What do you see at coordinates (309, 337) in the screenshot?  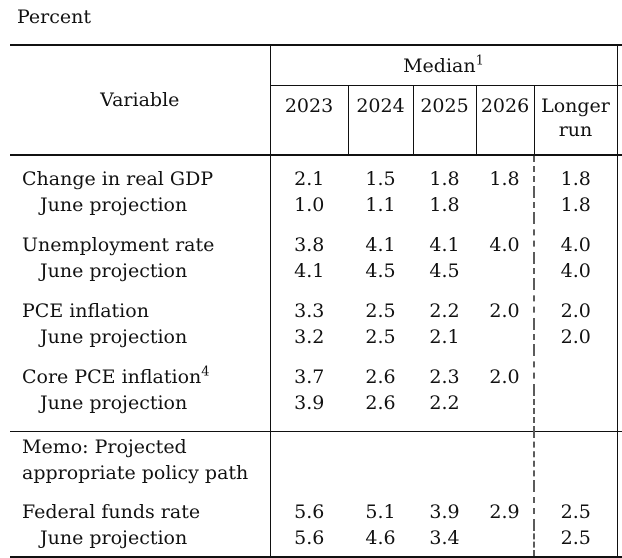 I see `cell-value: 3.2` at bounding box center [309, 337].